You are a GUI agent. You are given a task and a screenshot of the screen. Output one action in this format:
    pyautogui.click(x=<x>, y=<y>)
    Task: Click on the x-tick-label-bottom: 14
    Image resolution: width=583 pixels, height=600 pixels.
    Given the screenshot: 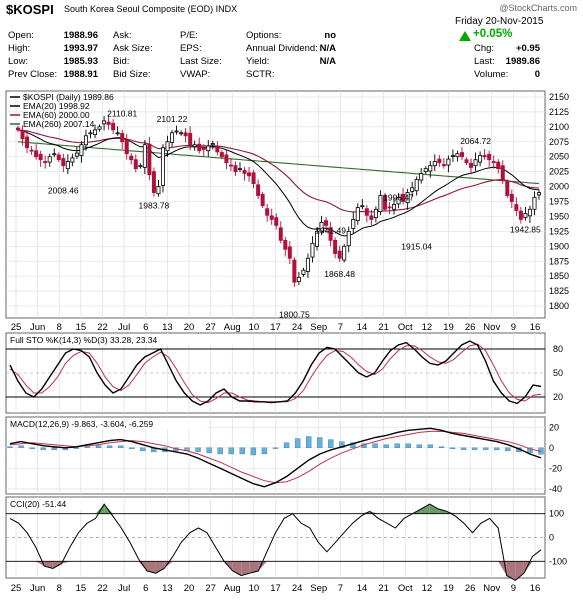 What is the action you would take?
    pyautogui.click(x=362, y=588)
    